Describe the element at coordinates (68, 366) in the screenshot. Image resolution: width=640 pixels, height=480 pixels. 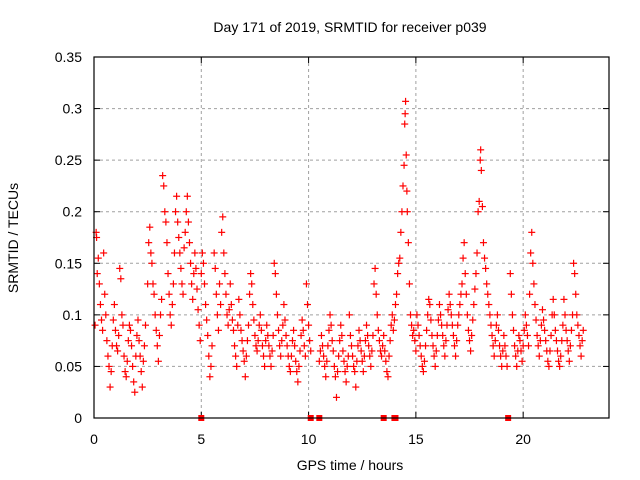
I see `y-tick-label: 0.05` at that location.